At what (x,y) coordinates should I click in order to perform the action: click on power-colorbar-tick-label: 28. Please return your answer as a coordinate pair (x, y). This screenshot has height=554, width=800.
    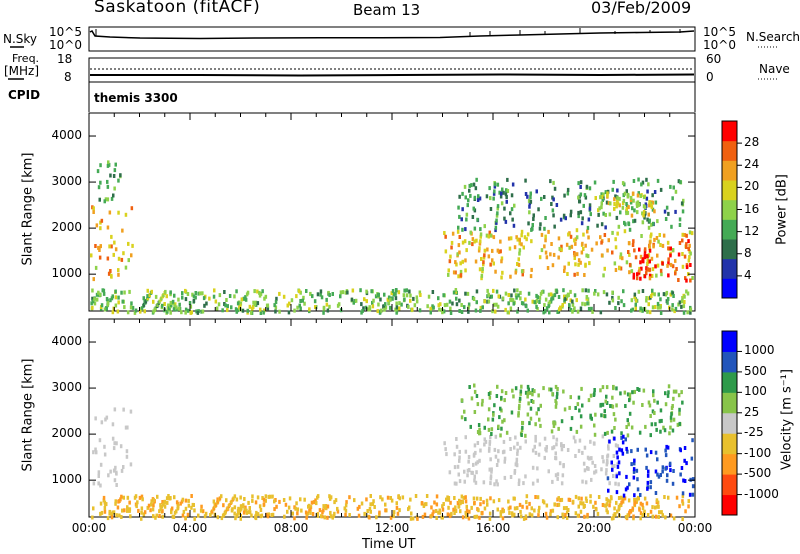
    Looking at the image, I should click on (752, 142).